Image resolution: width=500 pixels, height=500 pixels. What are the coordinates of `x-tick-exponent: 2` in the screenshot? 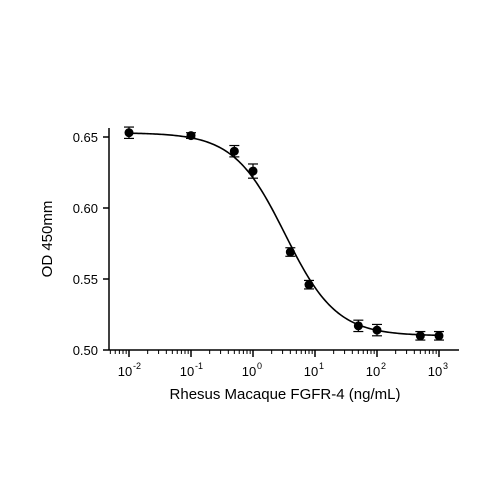 It's located at (383, 366).